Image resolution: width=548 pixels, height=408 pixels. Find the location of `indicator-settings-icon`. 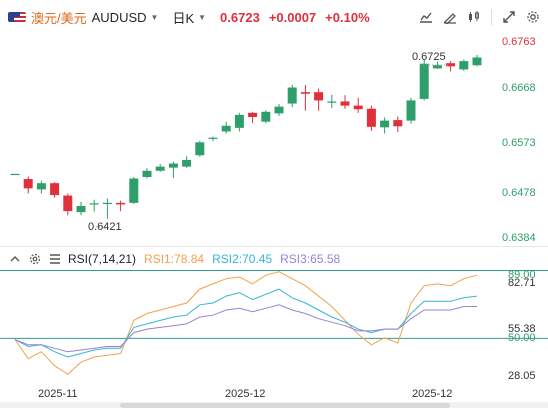

indicator-settings-icon is located at coordinates (35, 259).